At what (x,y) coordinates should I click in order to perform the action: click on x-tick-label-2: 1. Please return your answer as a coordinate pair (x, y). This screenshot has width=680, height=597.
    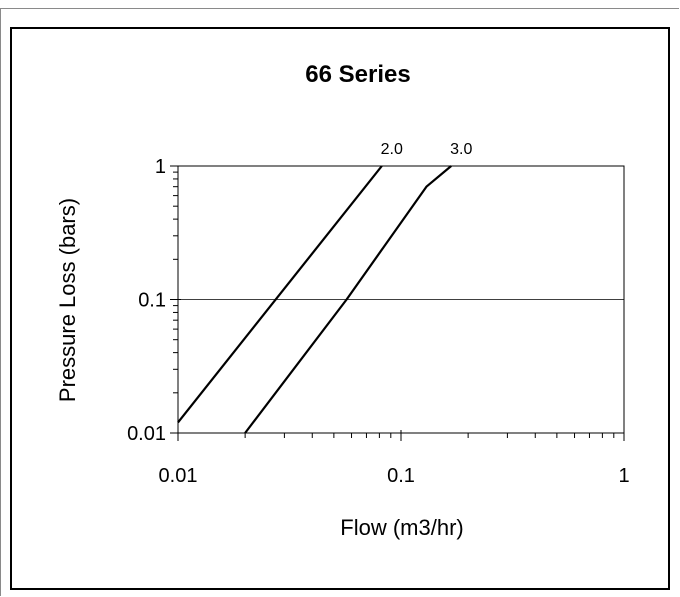
    Looking at the image, I should click on (623, 476).